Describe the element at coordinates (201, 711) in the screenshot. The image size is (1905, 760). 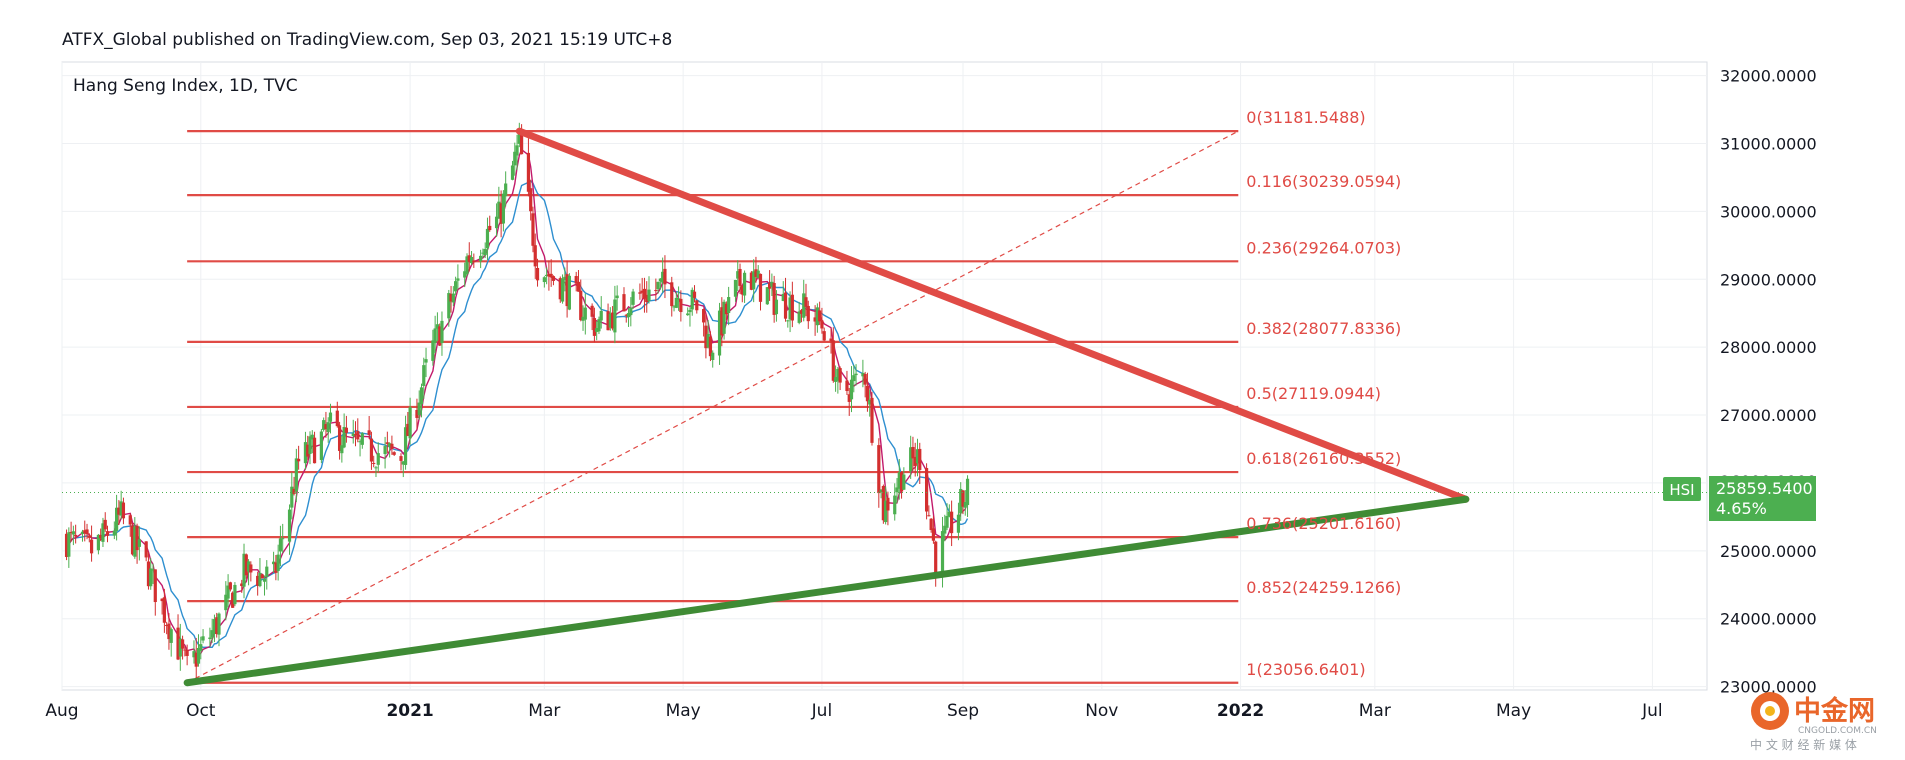
I see `time-axis-tick: Oct` at that location.